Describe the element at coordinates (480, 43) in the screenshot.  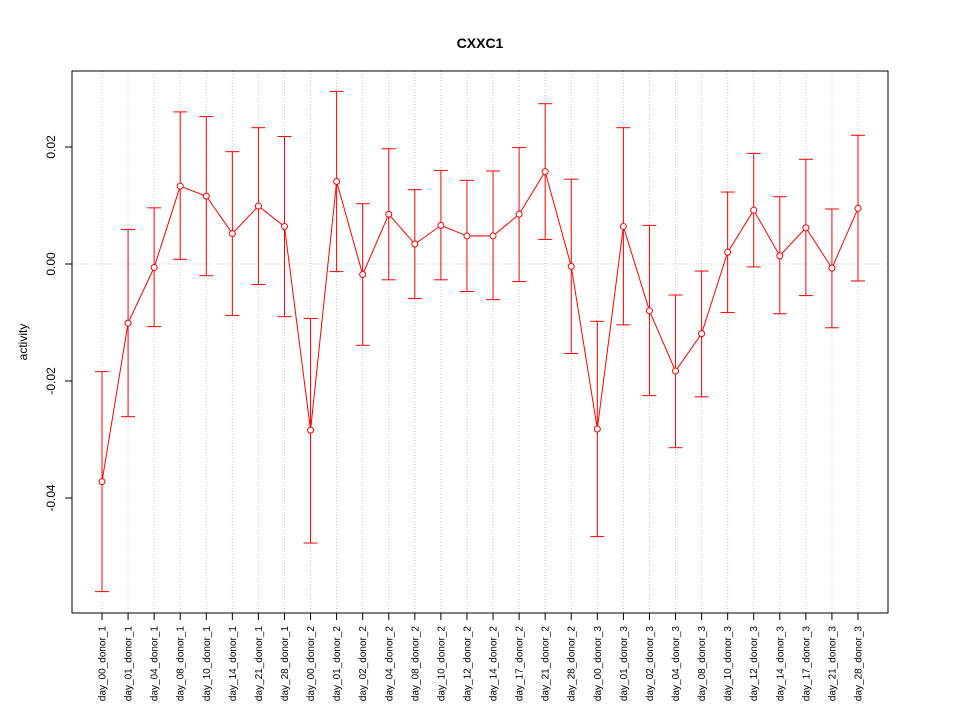
I see `chart-title: CXXC1` at that location.